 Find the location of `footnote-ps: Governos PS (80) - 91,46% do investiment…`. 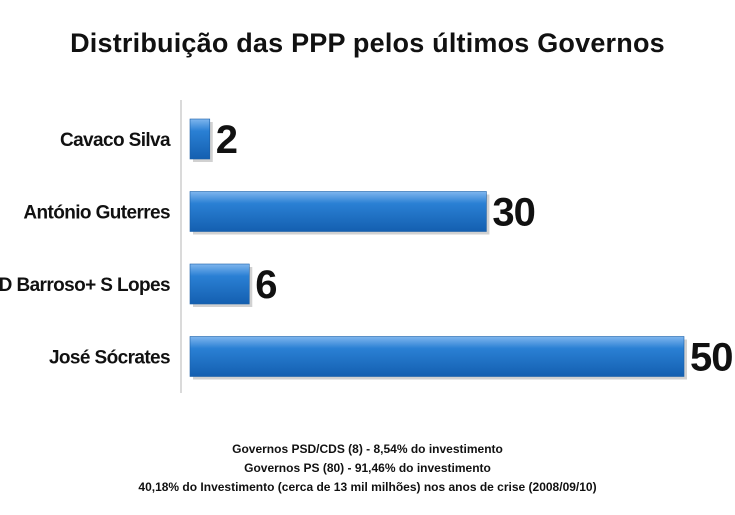

footnote-ps: Governos PS (80) - 91,46% do investiment… is located at coordinates (367, 468).